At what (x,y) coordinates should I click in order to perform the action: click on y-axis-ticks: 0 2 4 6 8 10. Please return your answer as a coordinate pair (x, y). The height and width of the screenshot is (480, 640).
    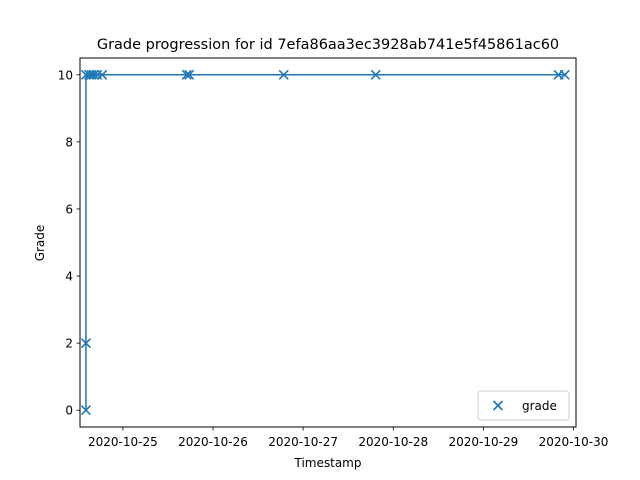
    Looking at the image, I should click on (69, 243).